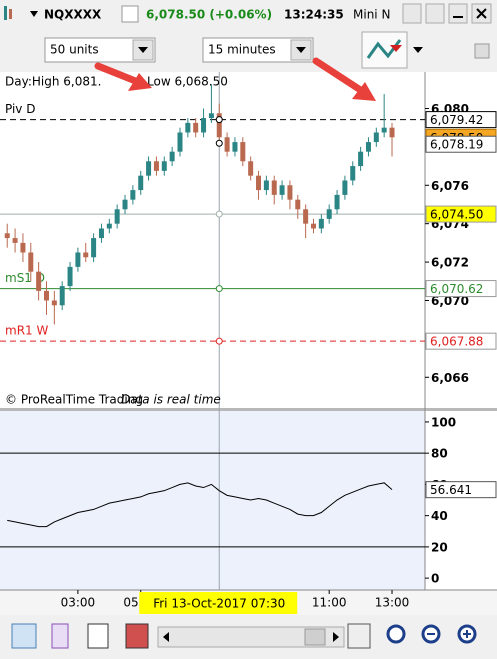  Describe the element at coordinates (435, 13) in the screenshot. I see `menu-button` at that location.